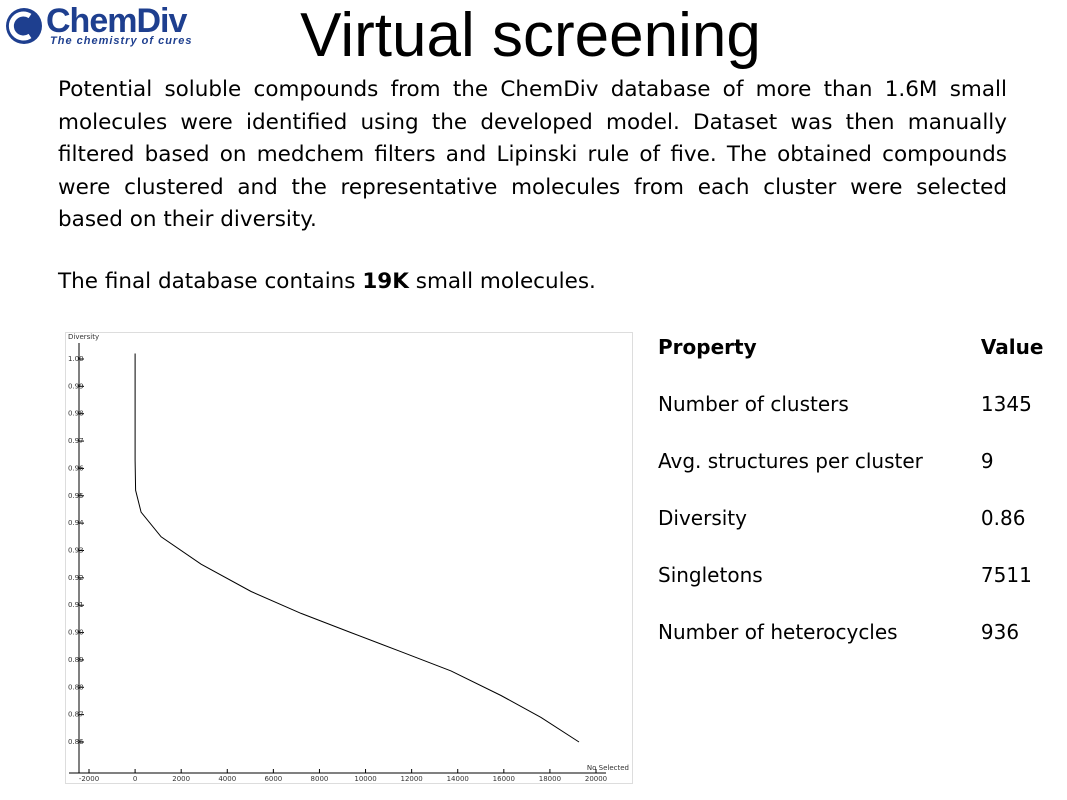  What do you see at coordinates (1006, 404) in the screenshot?
I see `cell: 1345` at bounding box center [1006, 404].